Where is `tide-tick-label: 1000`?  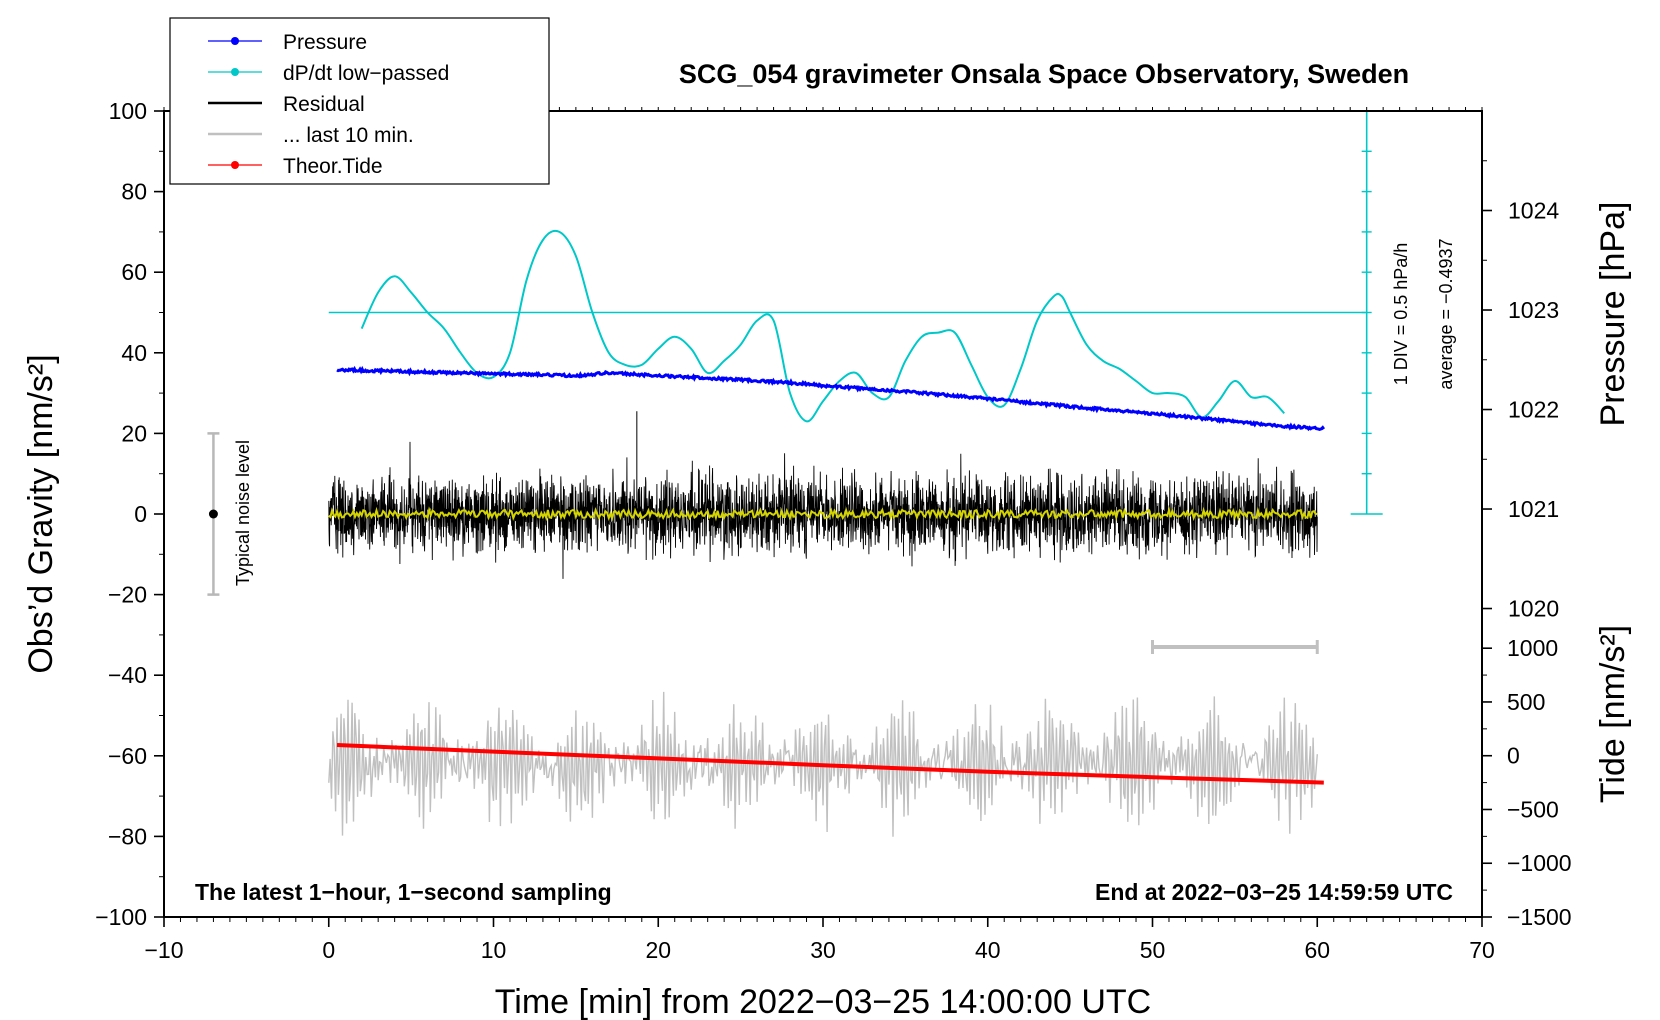 tide-tick-label: 1000 is located at coordinates (1532, 648).